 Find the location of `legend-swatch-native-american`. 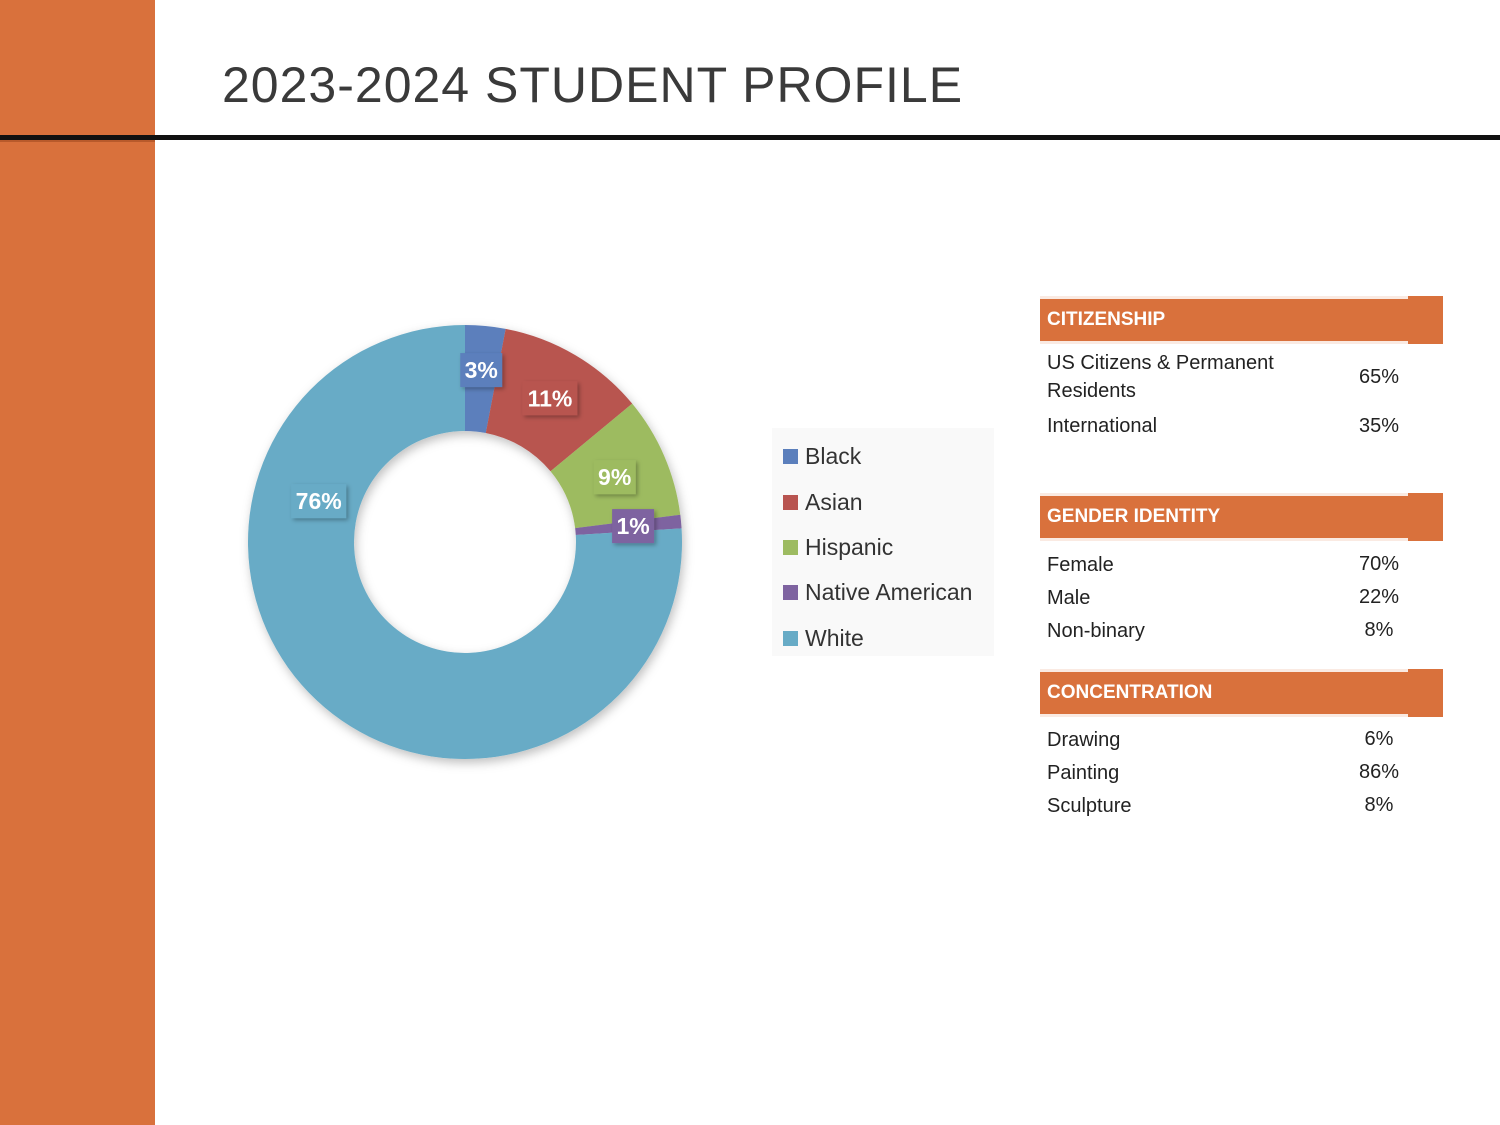

legend-swatch-native-american is located at coordinates (790, 593).